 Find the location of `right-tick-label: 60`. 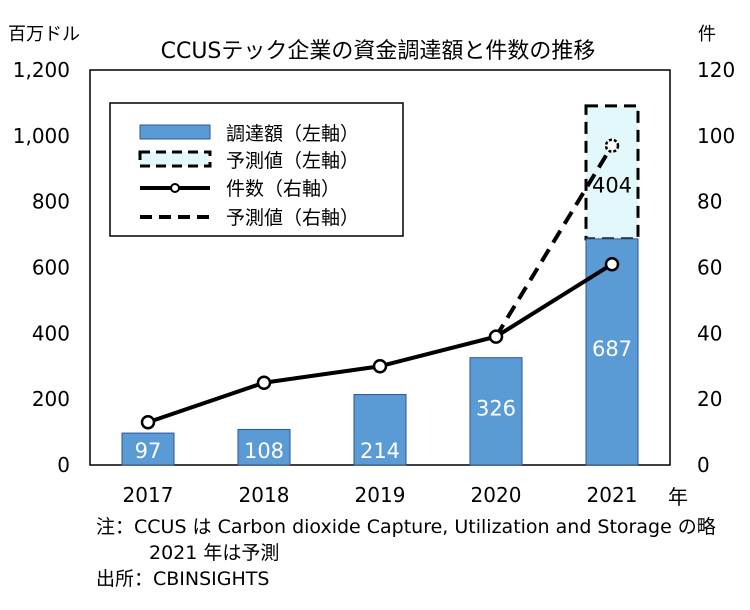

right-tick-label: 60 is located at coordinates (709, 268).